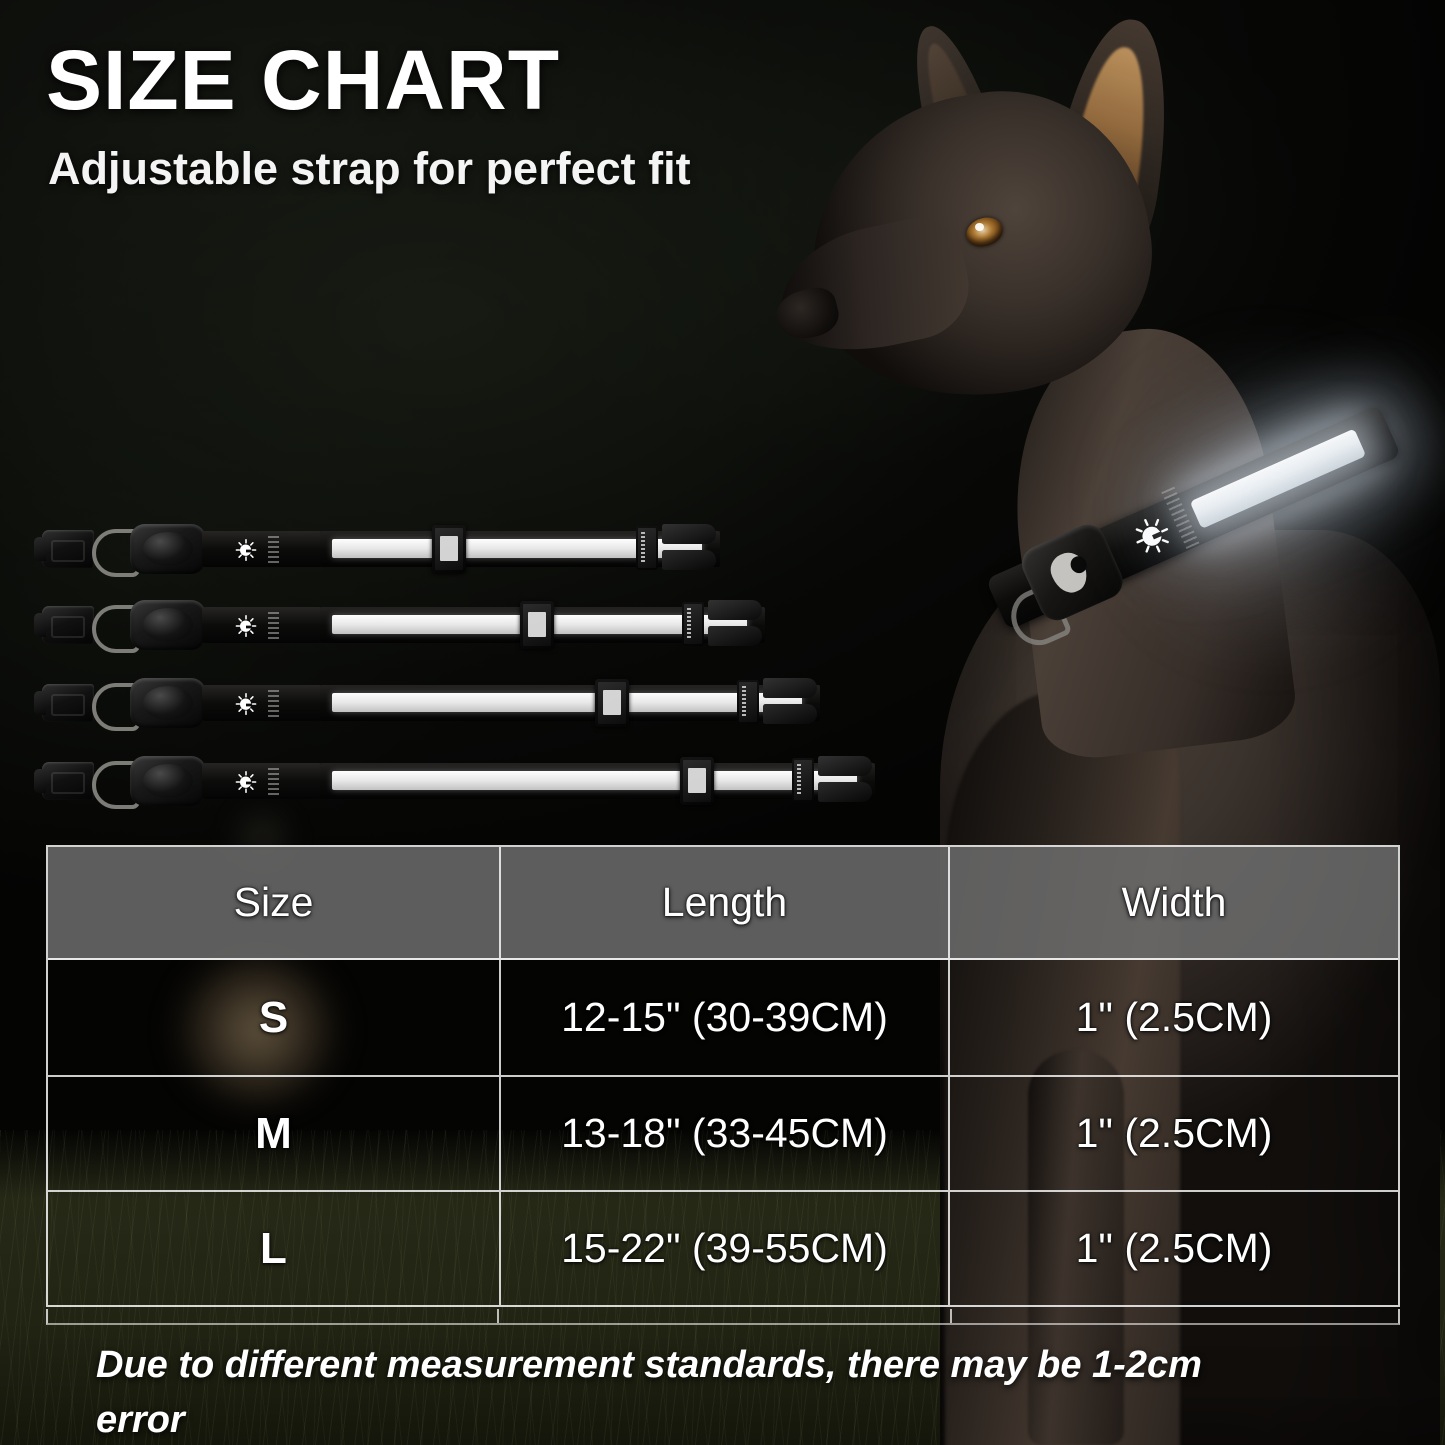 The width and height of the screenshot is (1445, 1445). Describe the element at coordinates (723, 1317) in the screenshot. I see `table-bottom-strip` at that location.